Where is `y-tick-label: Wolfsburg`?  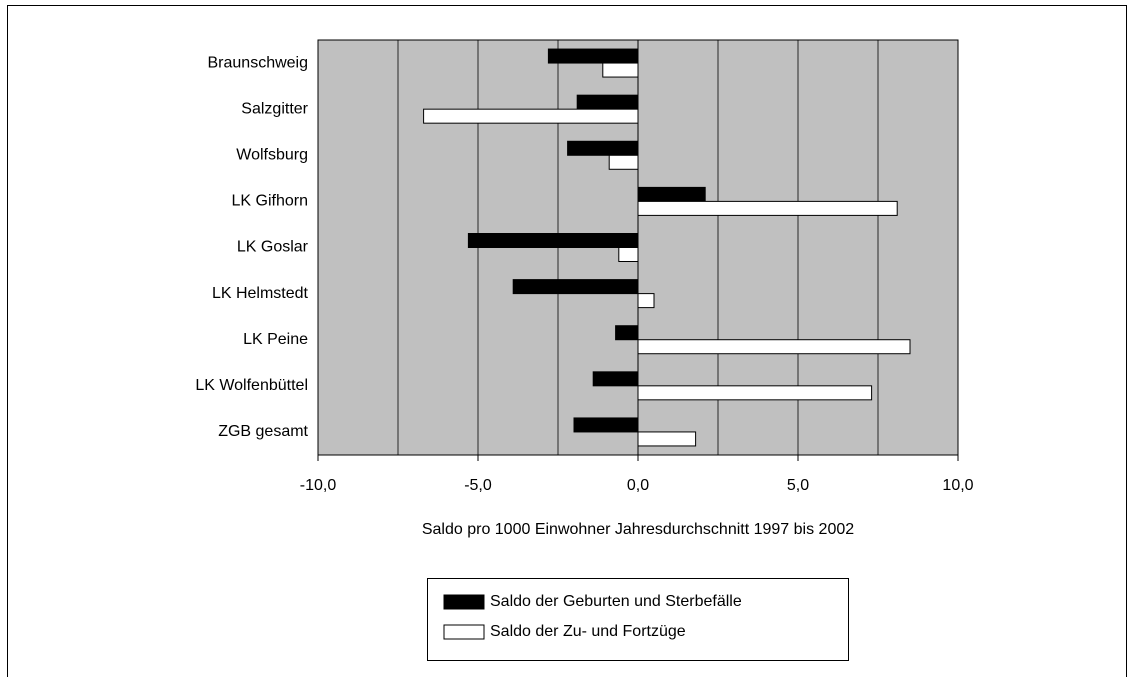
y-tick-label: Wolfsburg is located at coordinates (272, 154).